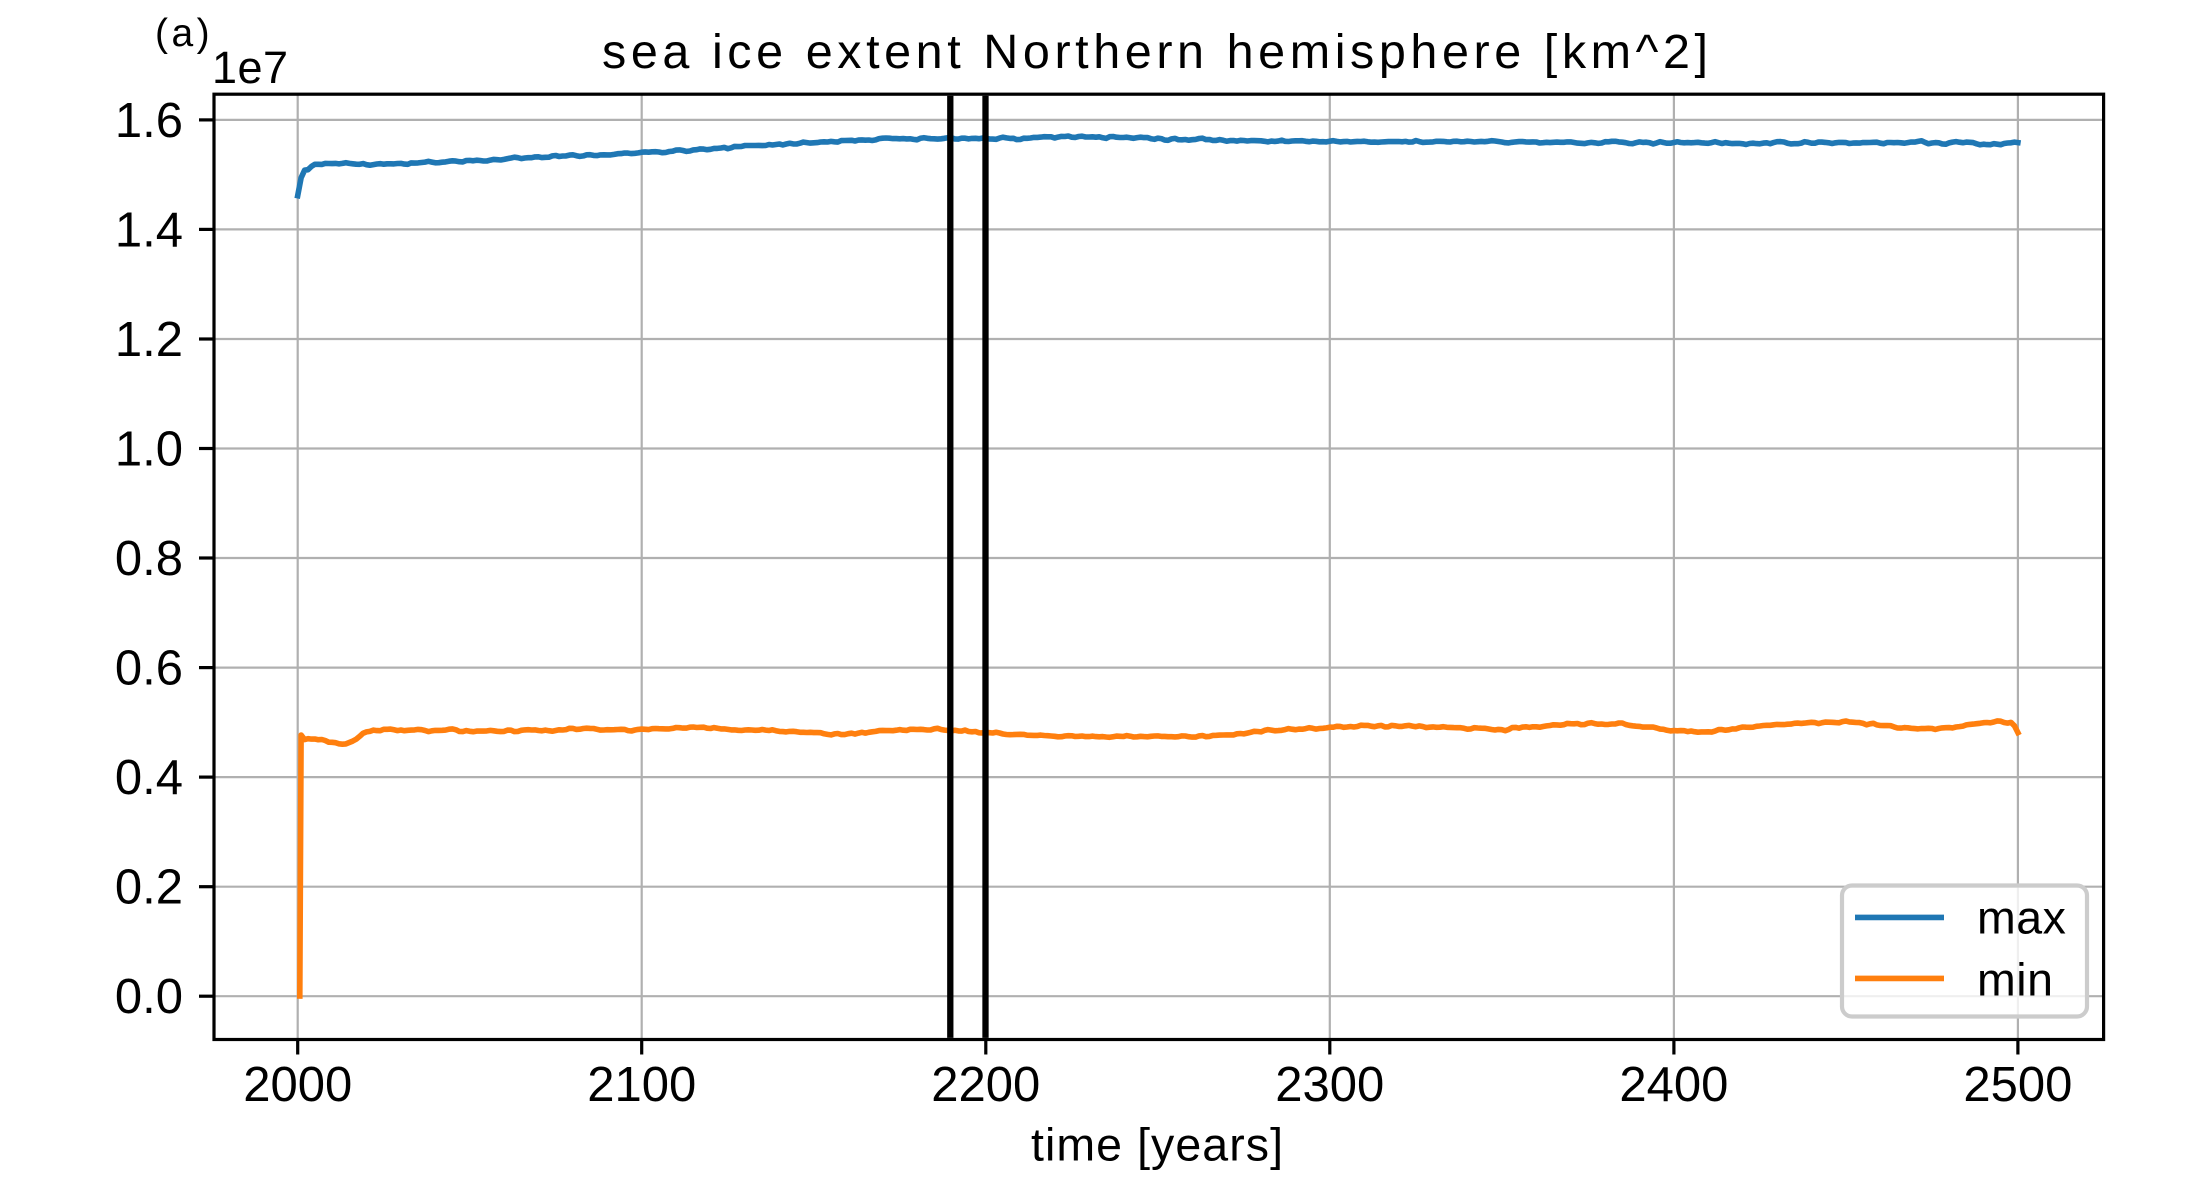 Image resolution: width=2196 pixels, height=1181 pixels. Describe the element at coordinates (149, 669) in the screenshot. I see `svg-text: 0.6` at that location.